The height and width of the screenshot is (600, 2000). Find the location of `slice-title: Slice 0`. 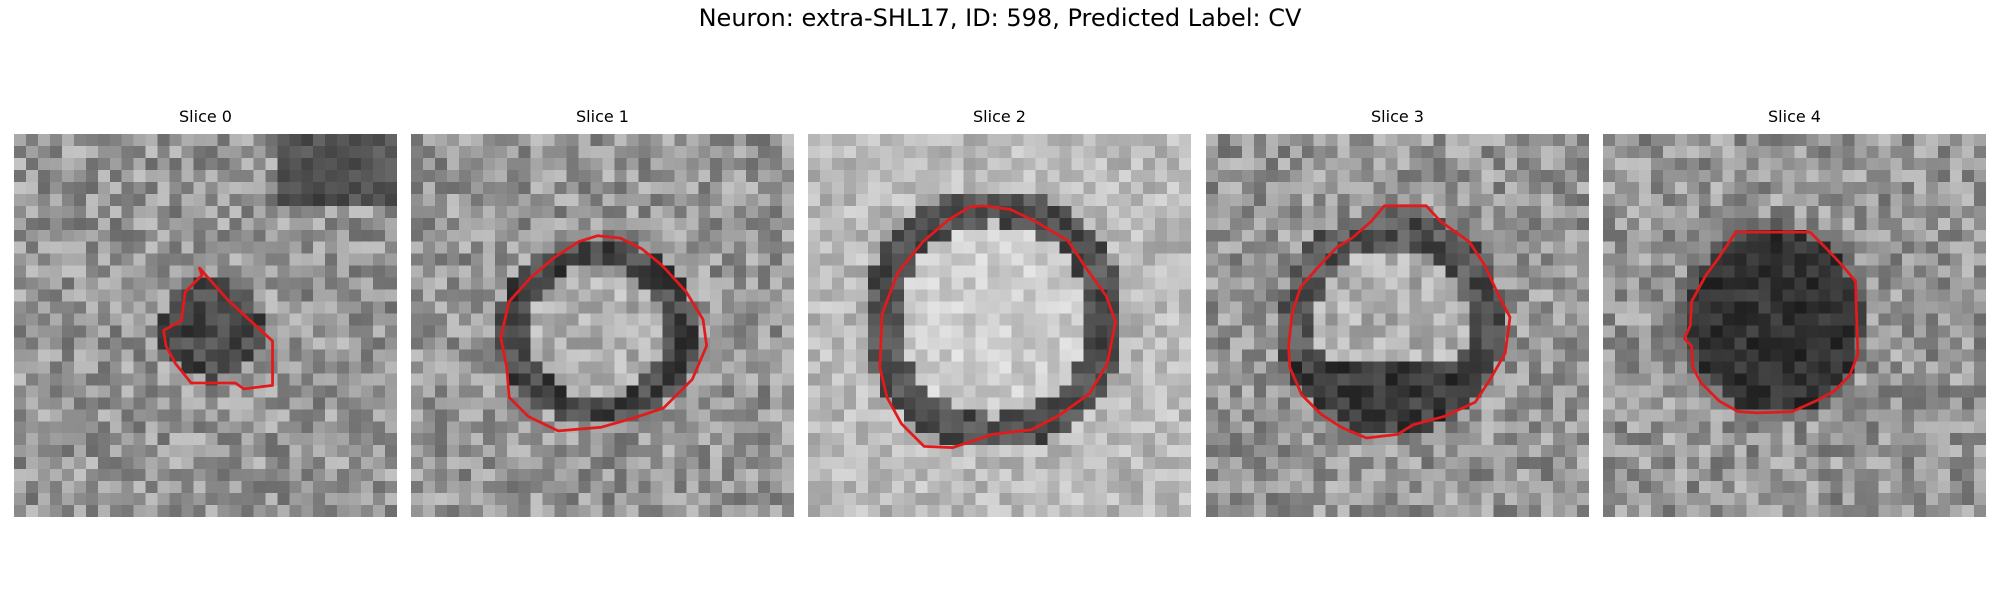

slice-title: Slice 0 is located at coordinates (205, 116).